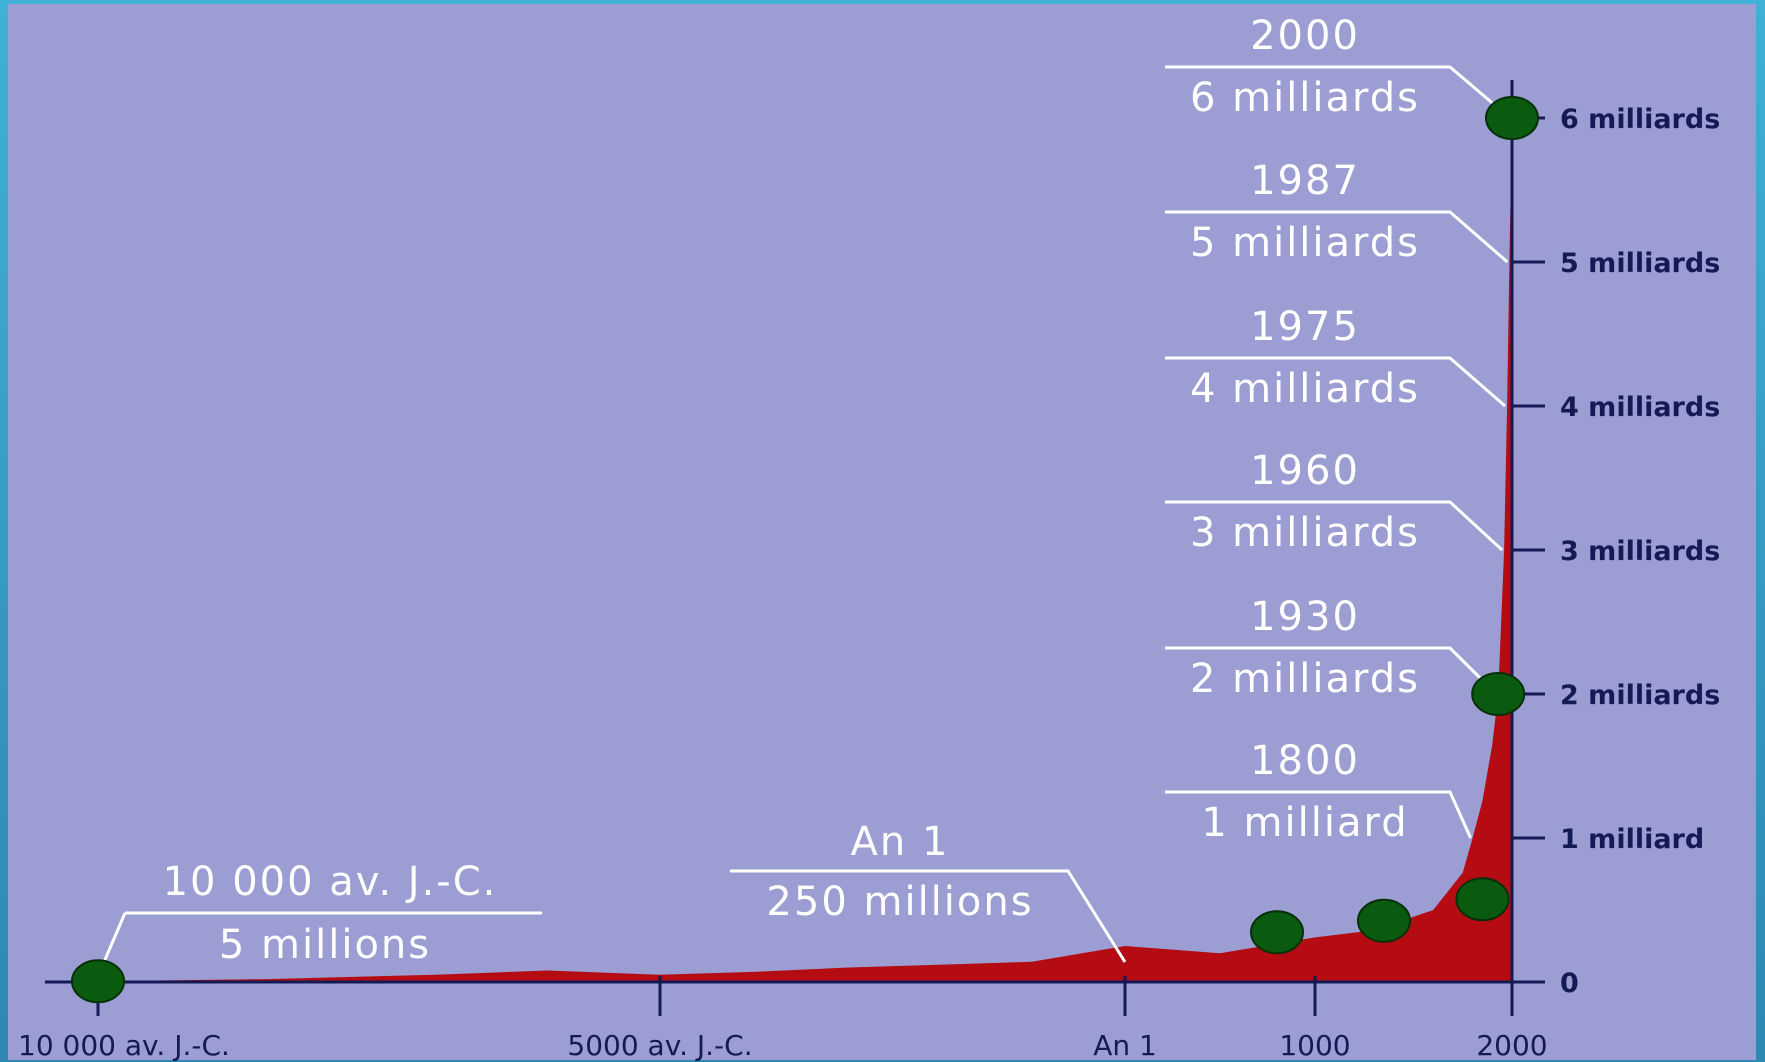  What do you see at coordinates (1640, 695) in the screenshot?
I see `y-tick-label: 2 milliards` at bounding box center [1640, 695].